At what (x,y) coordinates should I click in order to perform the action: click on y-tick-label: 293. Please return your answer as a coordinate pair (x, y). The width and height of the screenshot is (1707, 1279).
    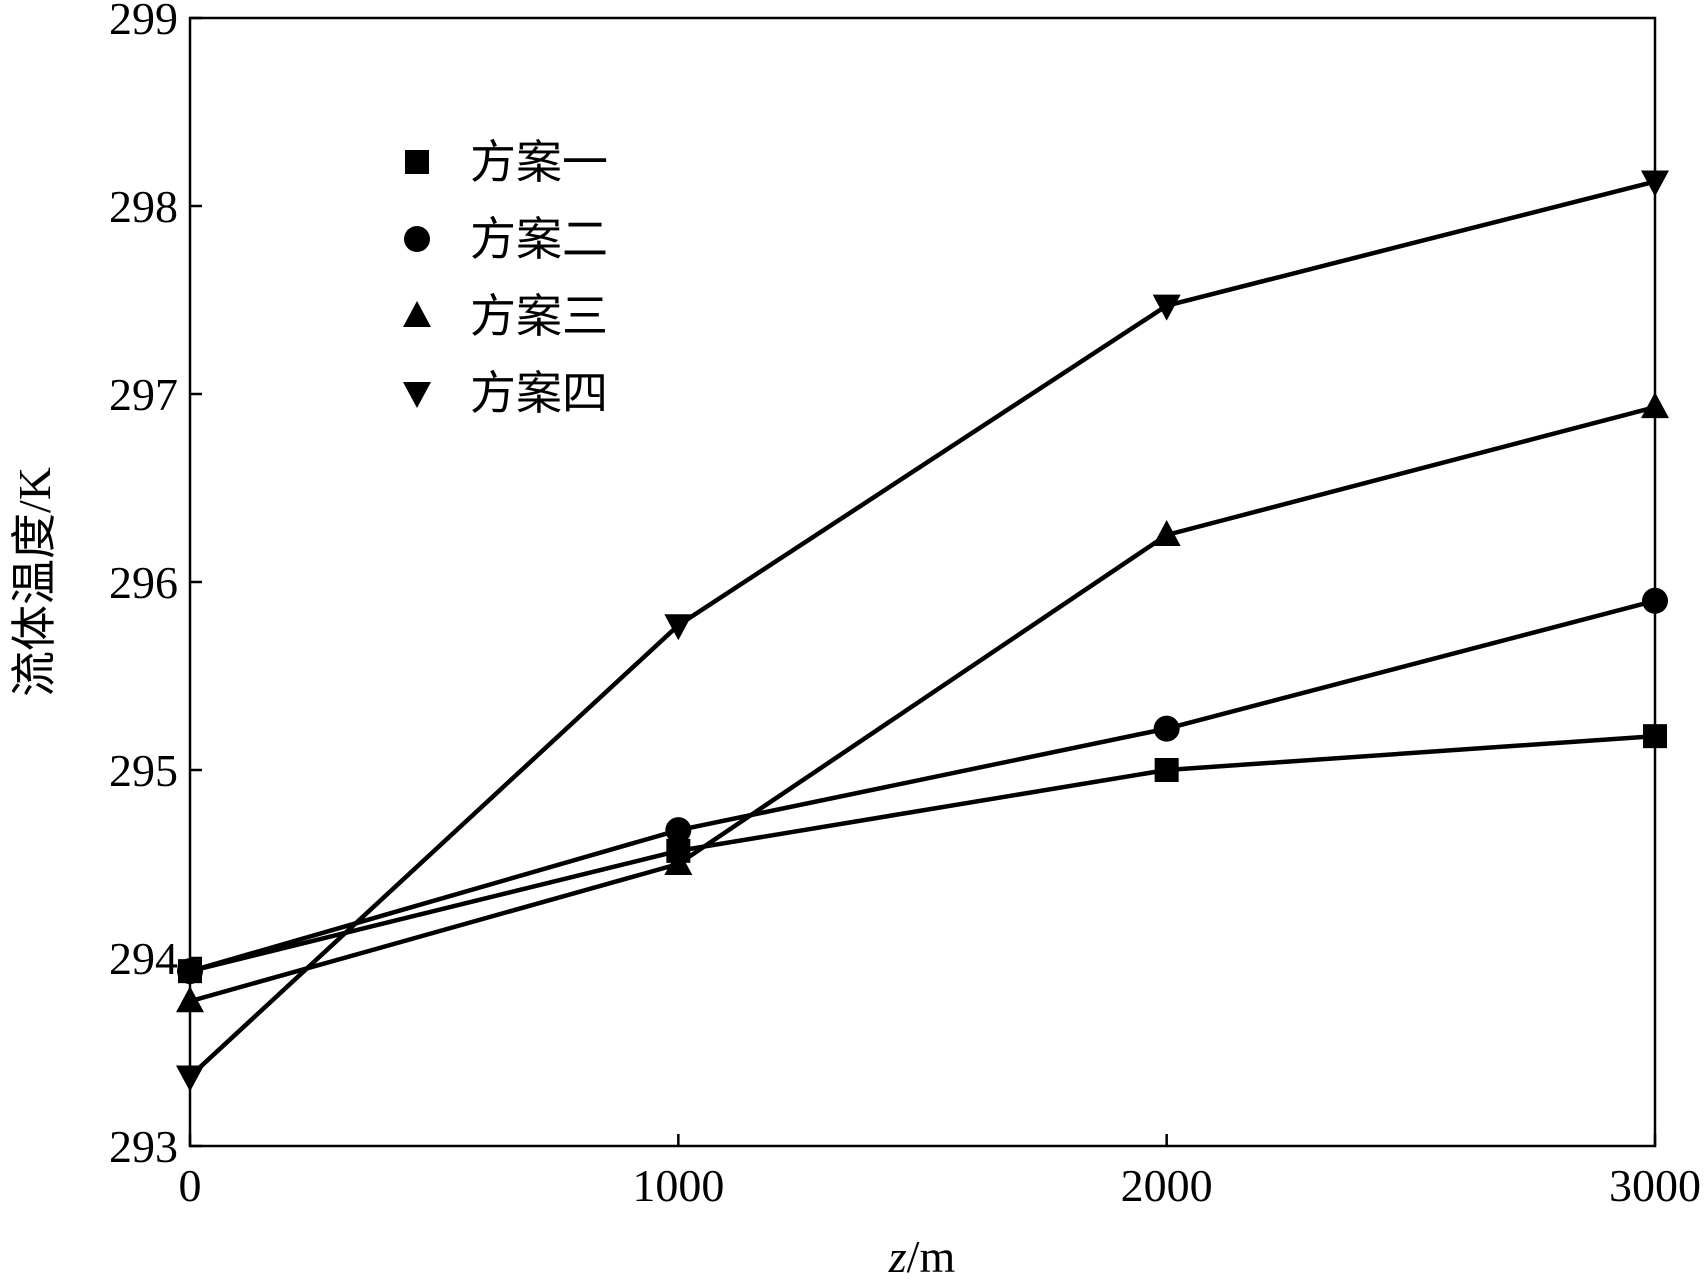
    Looking at the image, I should click on (143, 1146).